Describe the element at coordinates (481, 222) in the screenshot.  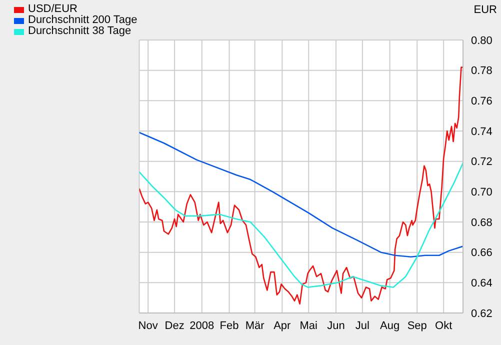
I see `y-tick-label: 0.68` at that location.